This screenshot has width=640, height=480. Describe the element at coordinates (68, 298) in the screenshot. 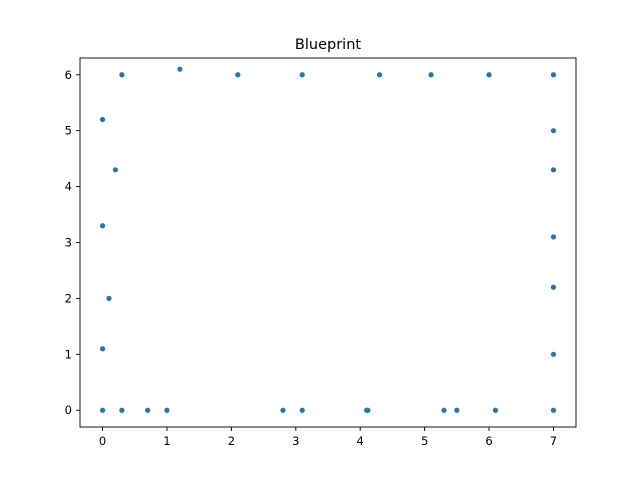

I see `y-tick-label: 2` at that location.